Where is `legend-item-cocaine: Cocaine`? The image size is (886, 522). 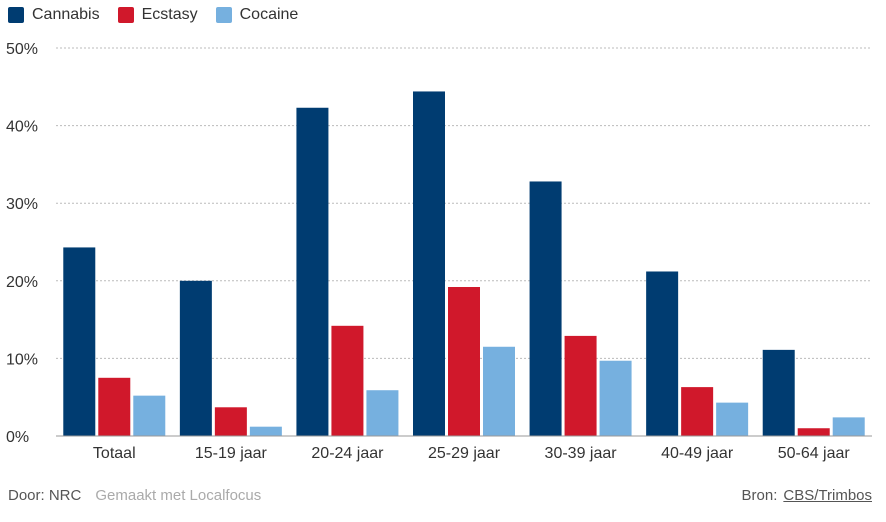
legend-item-cocaine: Cocaine is located at coordinates (257, 15).